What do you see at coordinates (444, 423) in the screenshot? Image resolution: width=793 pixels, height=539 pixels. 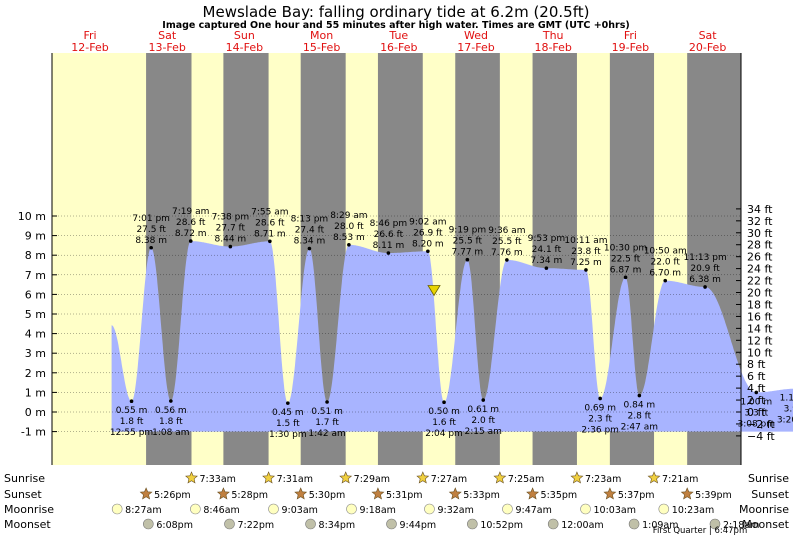 I see `low-tide-ft: 1.6 ft` at bounding box center [444, 423].